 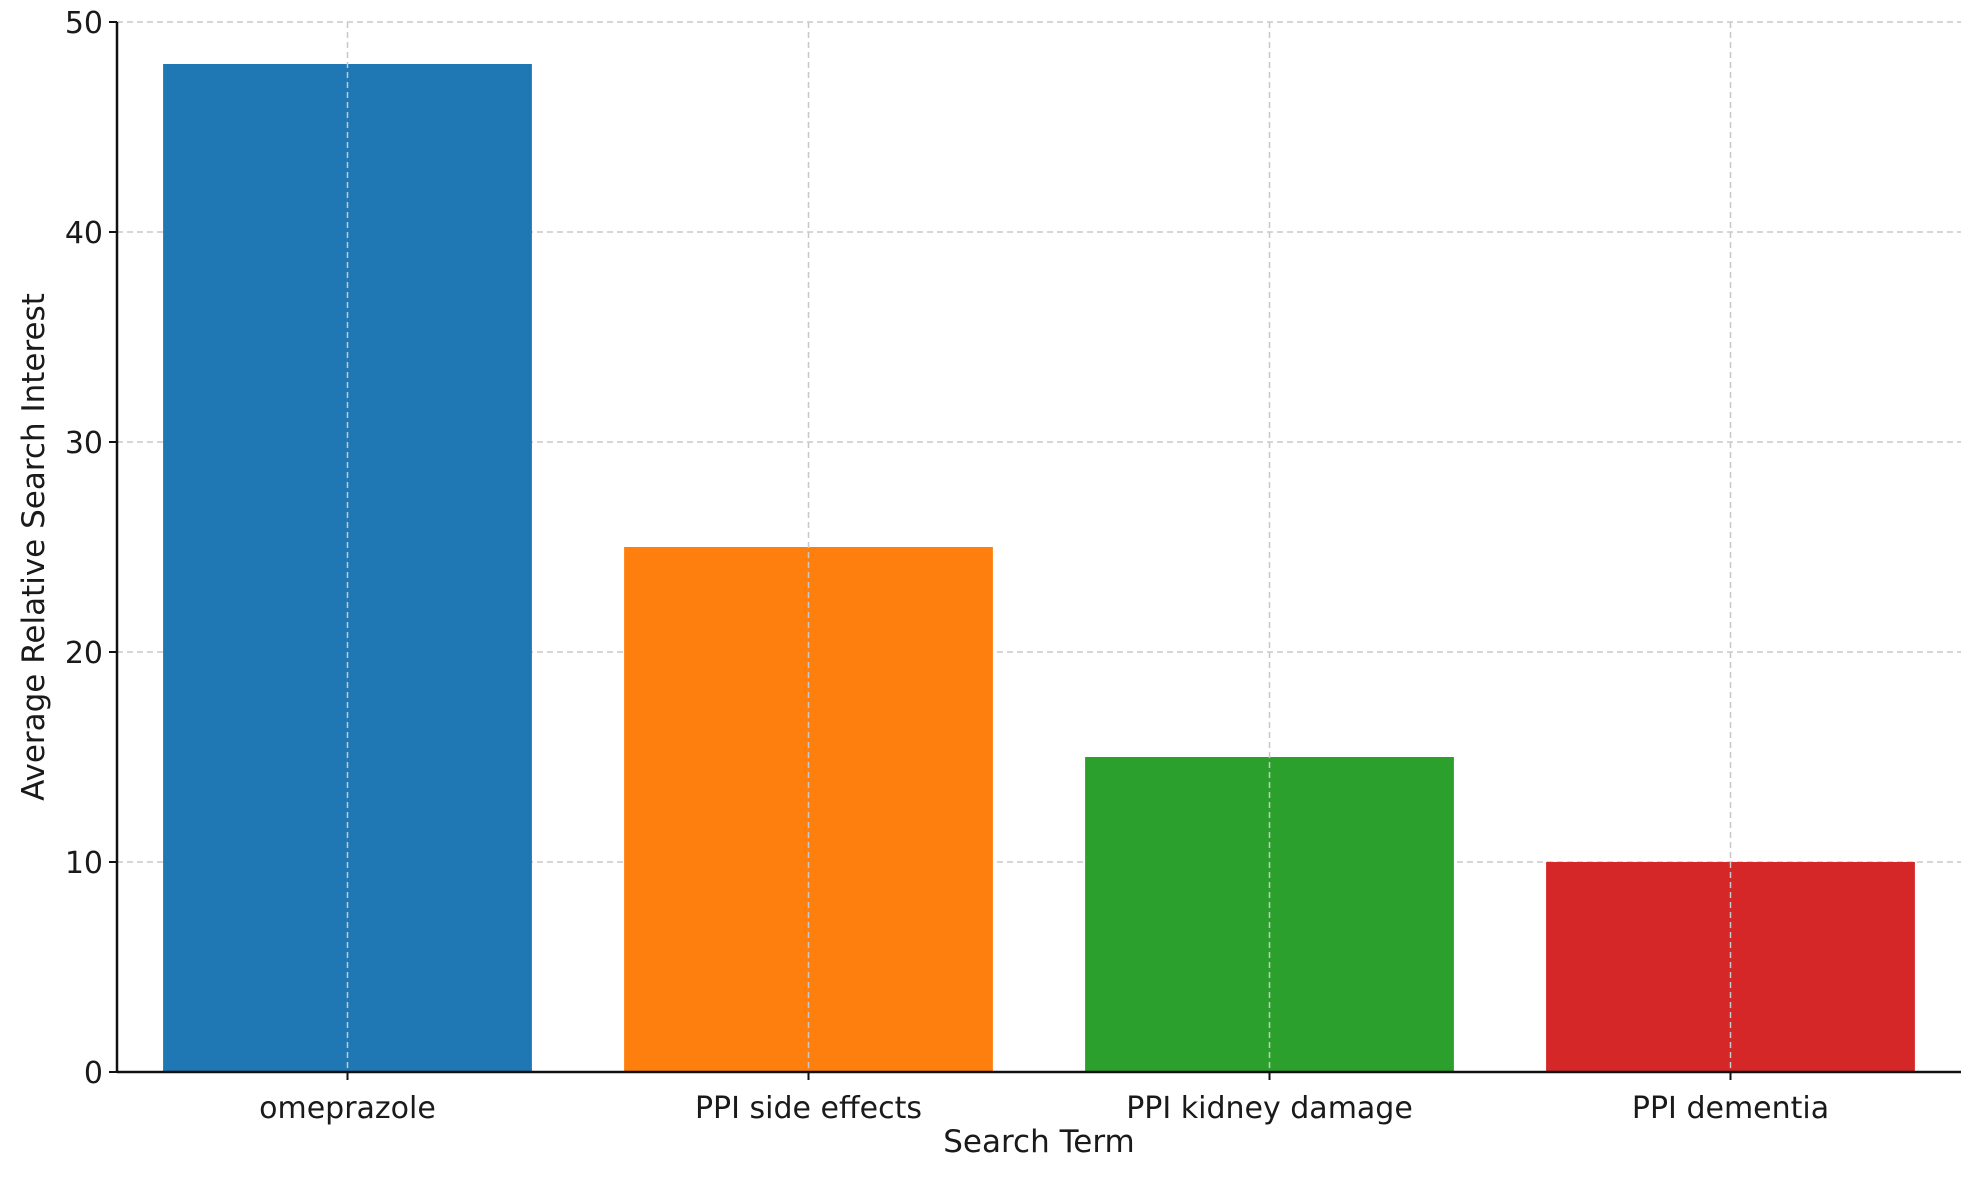 I want to click on x-tick-label: PPI dementia, so click(x=1730, y=1108).